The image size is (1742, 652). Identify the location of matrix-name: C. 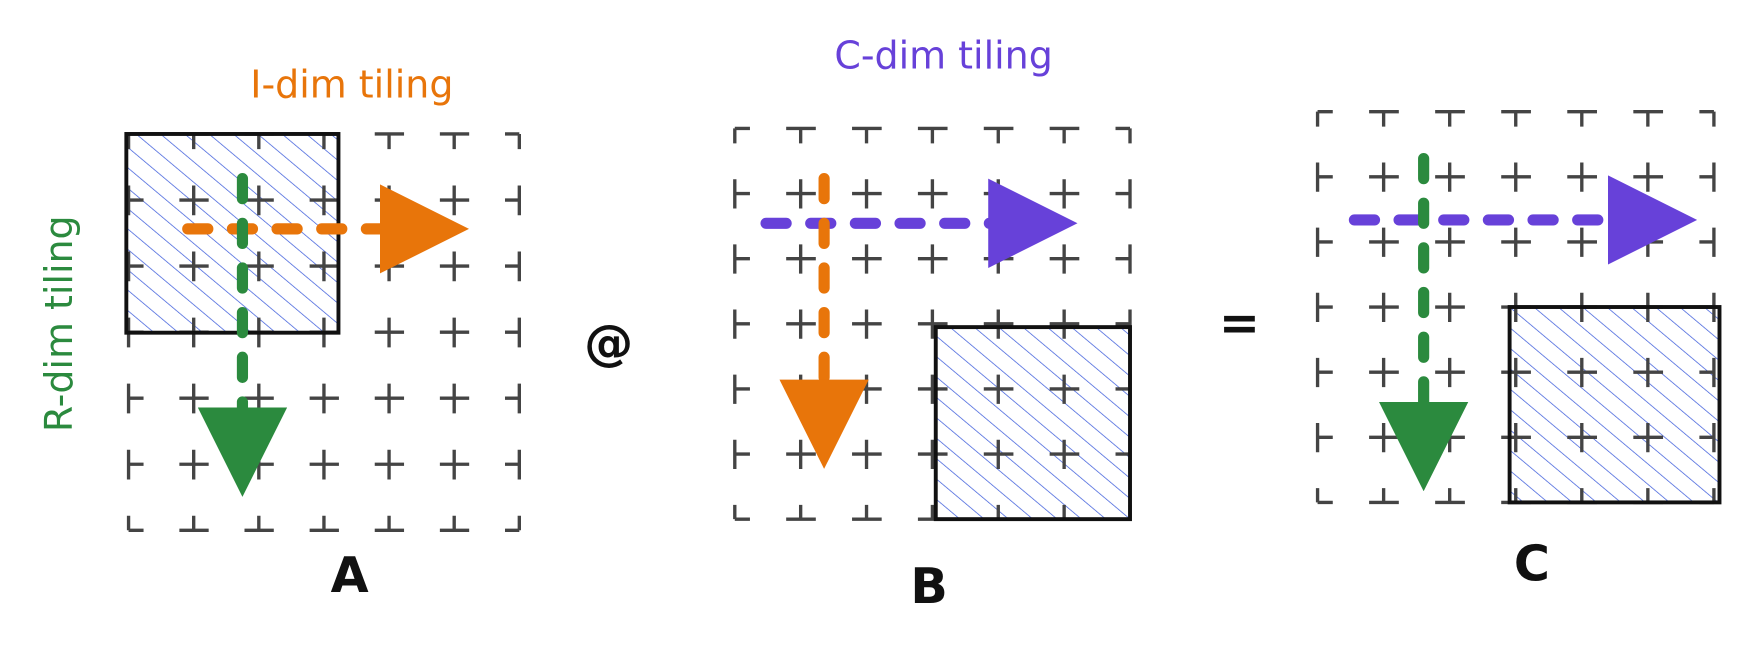
(1532, 564).